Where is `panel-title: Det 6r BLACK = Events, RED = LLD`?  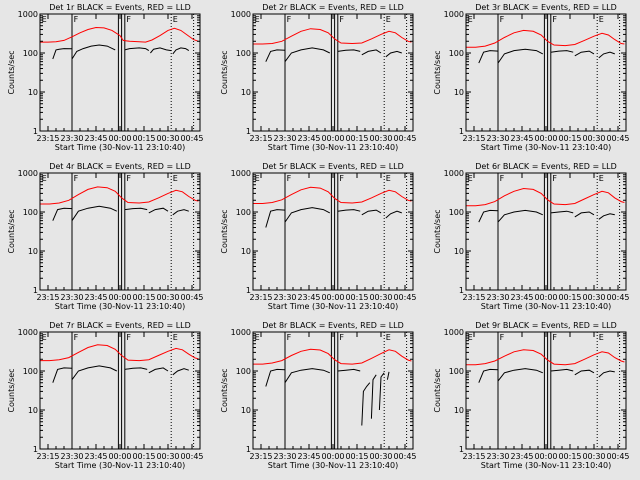 panel-title: Det 6r BLACK = Events, RED = LLD is located at coordinates (546, 166).